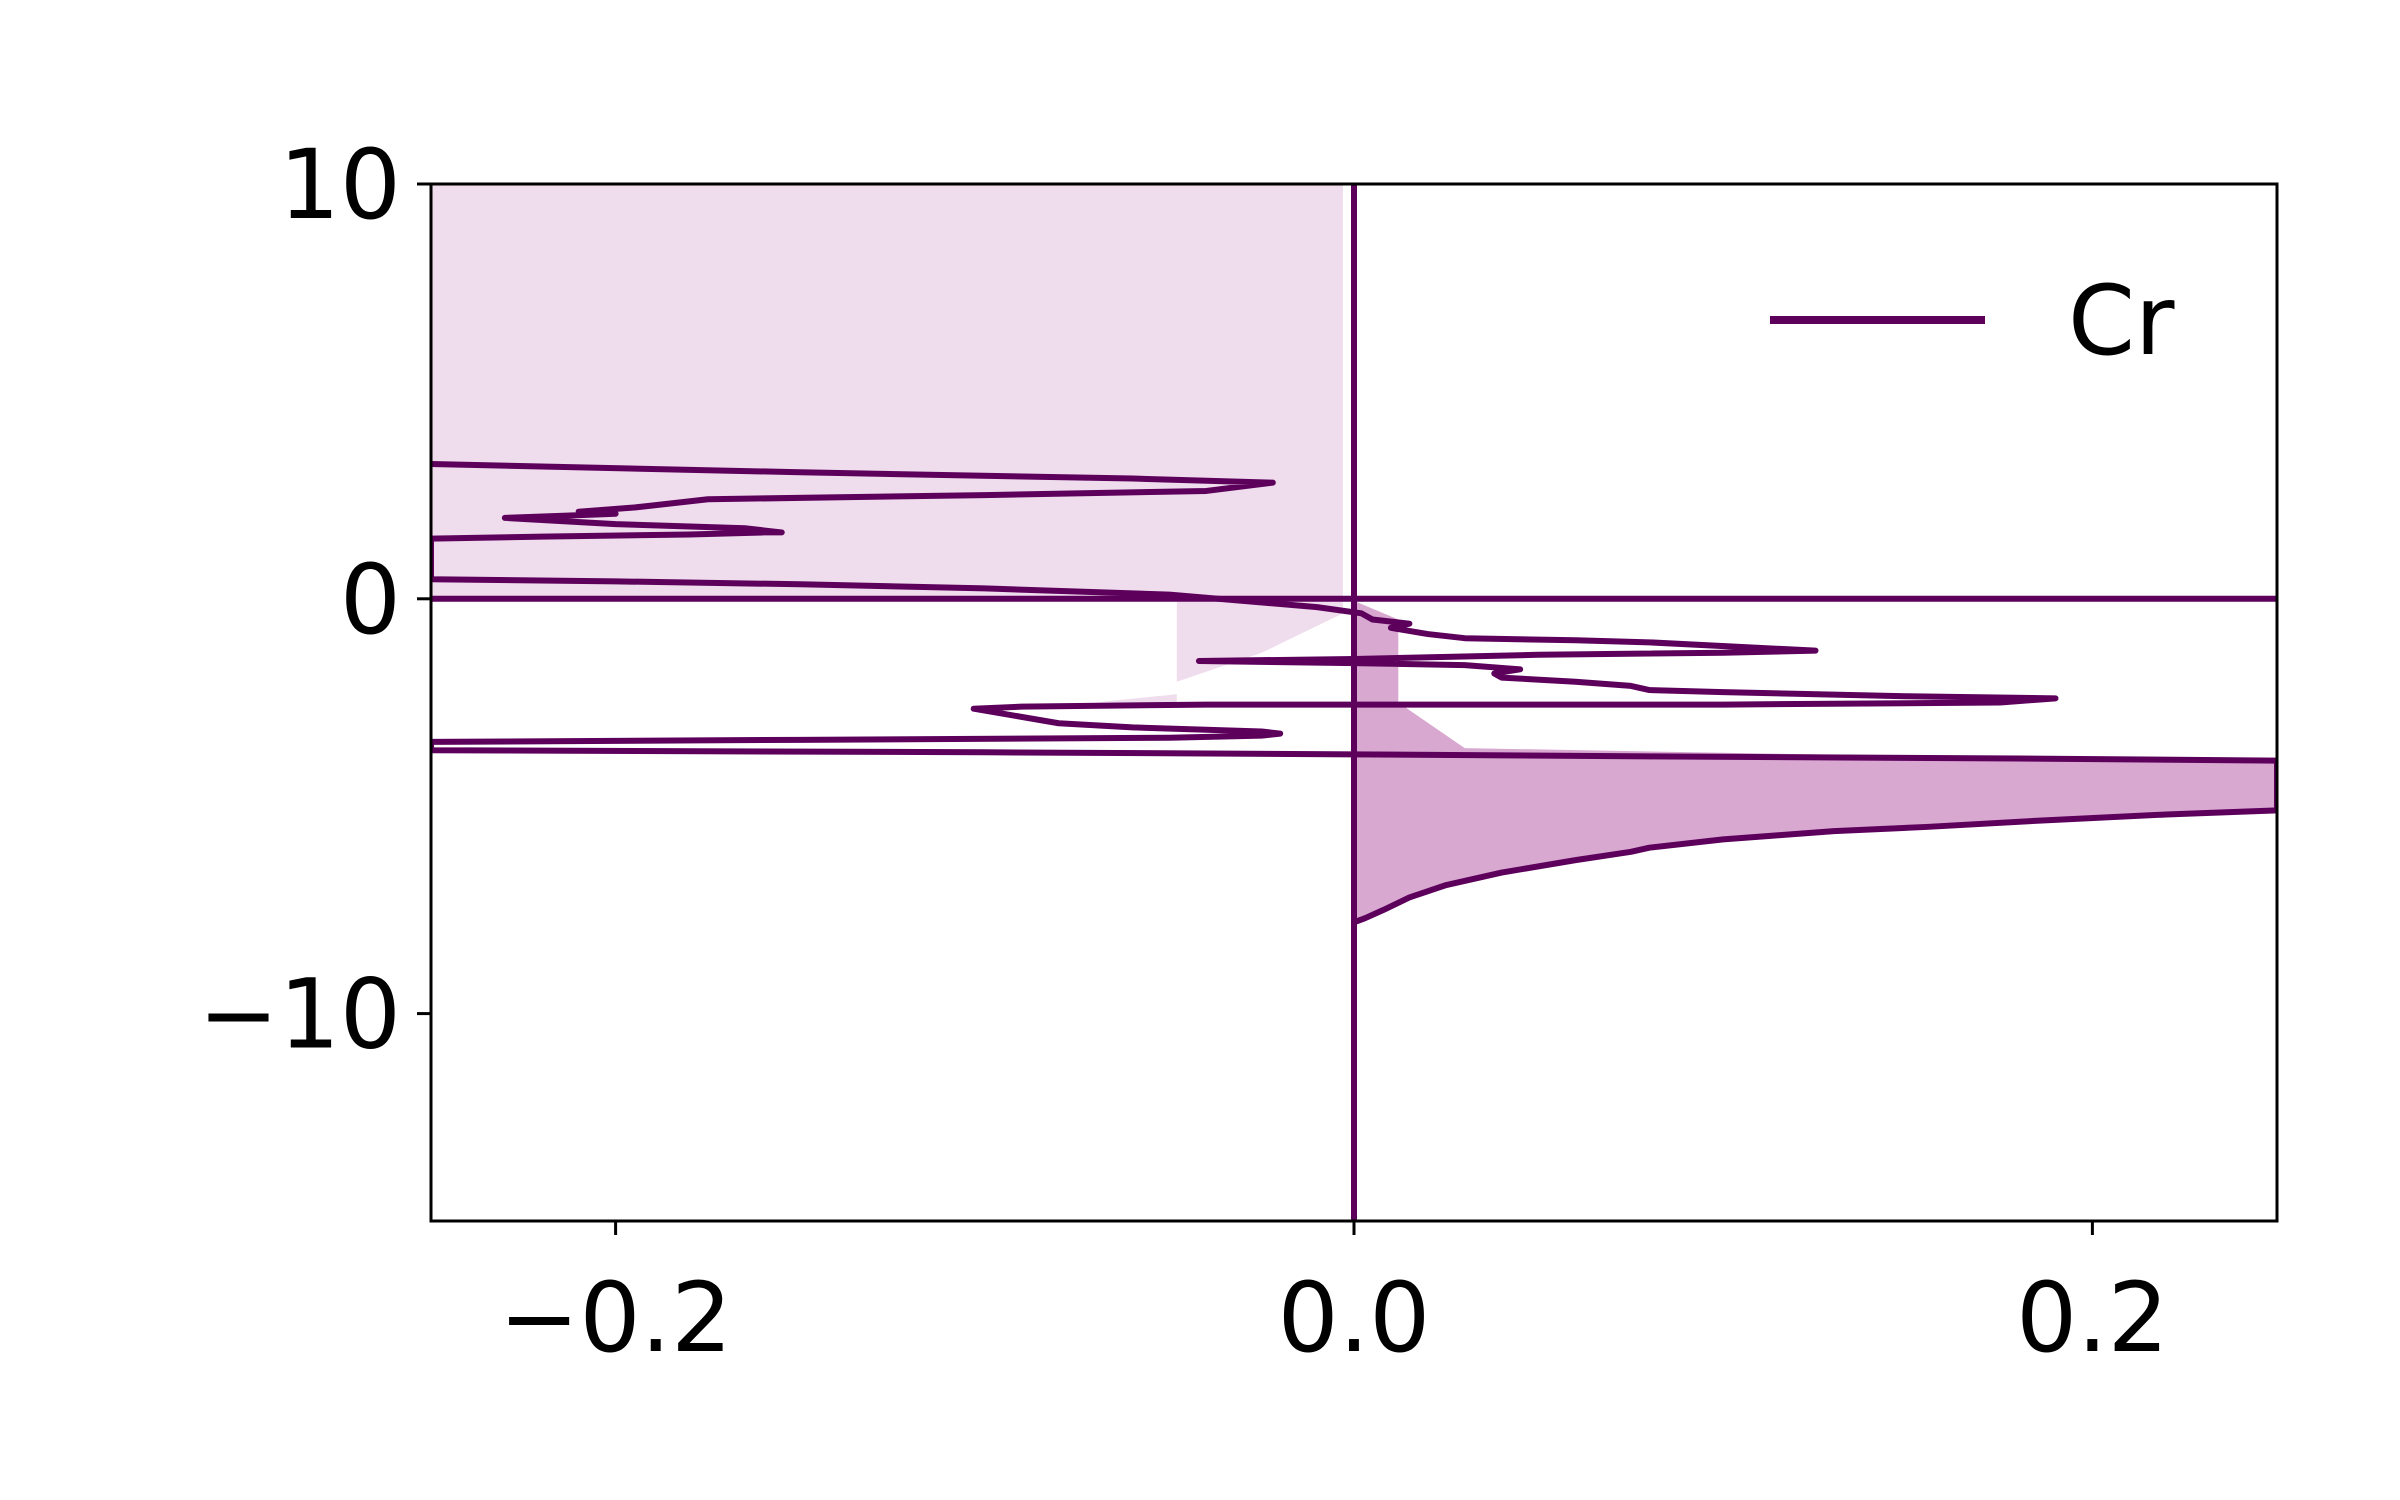 This screenshot has width=2400, height=1500. Describe the element at coordinates (2092, 1318) in the screenshot. I see `x-tick-label: 0.2` at that location.